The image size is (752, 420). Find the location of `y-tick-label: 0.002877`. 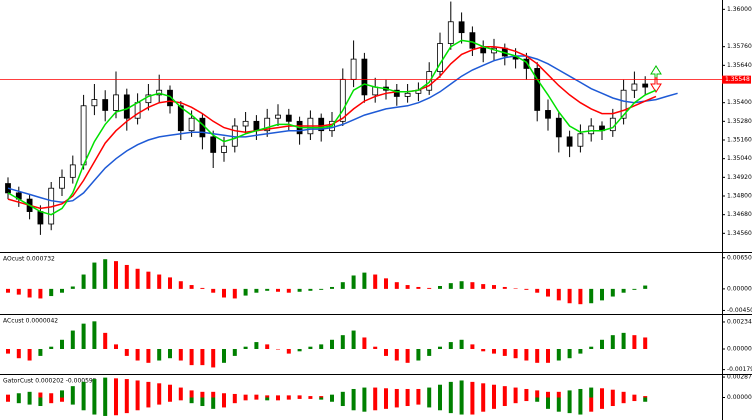

y-tick-label: 0.002877 is located at coordinates (739, 377).